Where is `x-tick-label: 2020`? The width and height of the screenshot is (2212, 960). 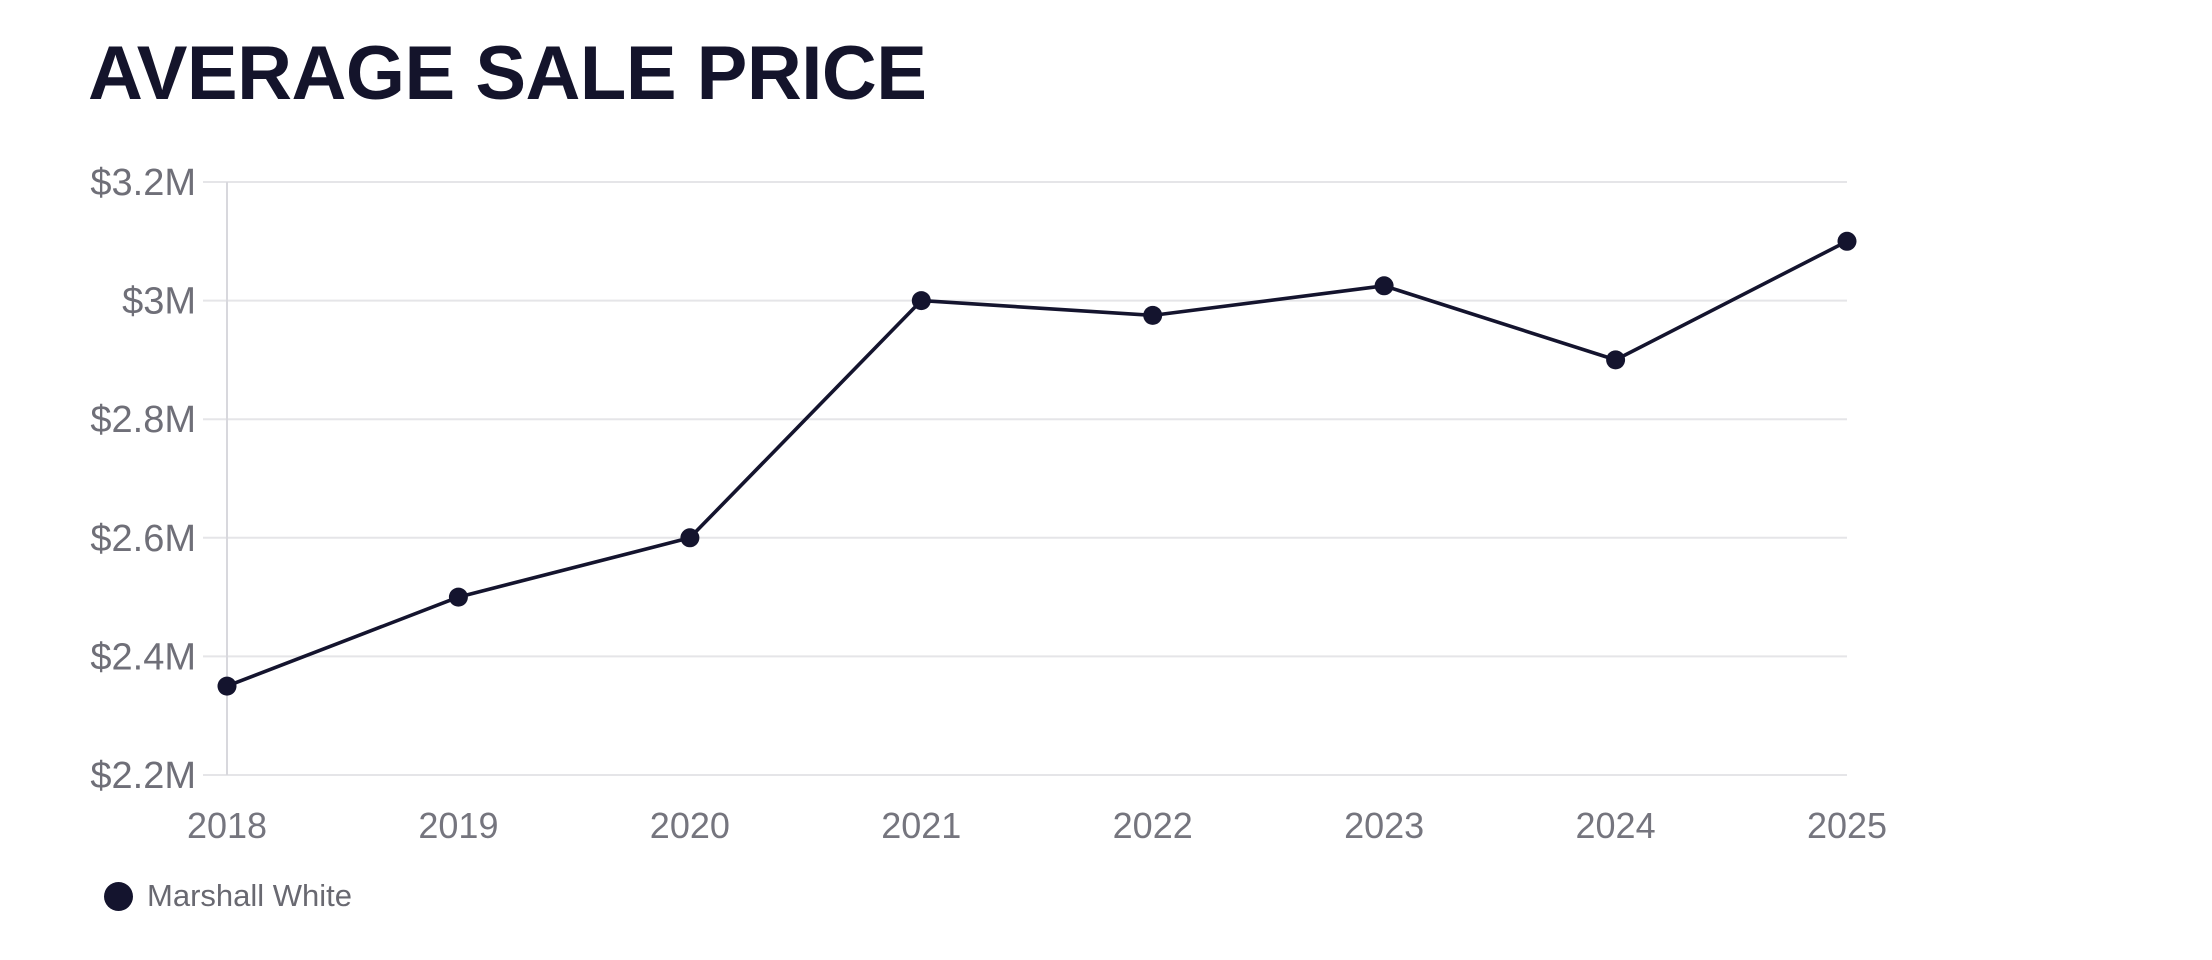 x-tick-label: 2020 is located at coordinates (690, 825).